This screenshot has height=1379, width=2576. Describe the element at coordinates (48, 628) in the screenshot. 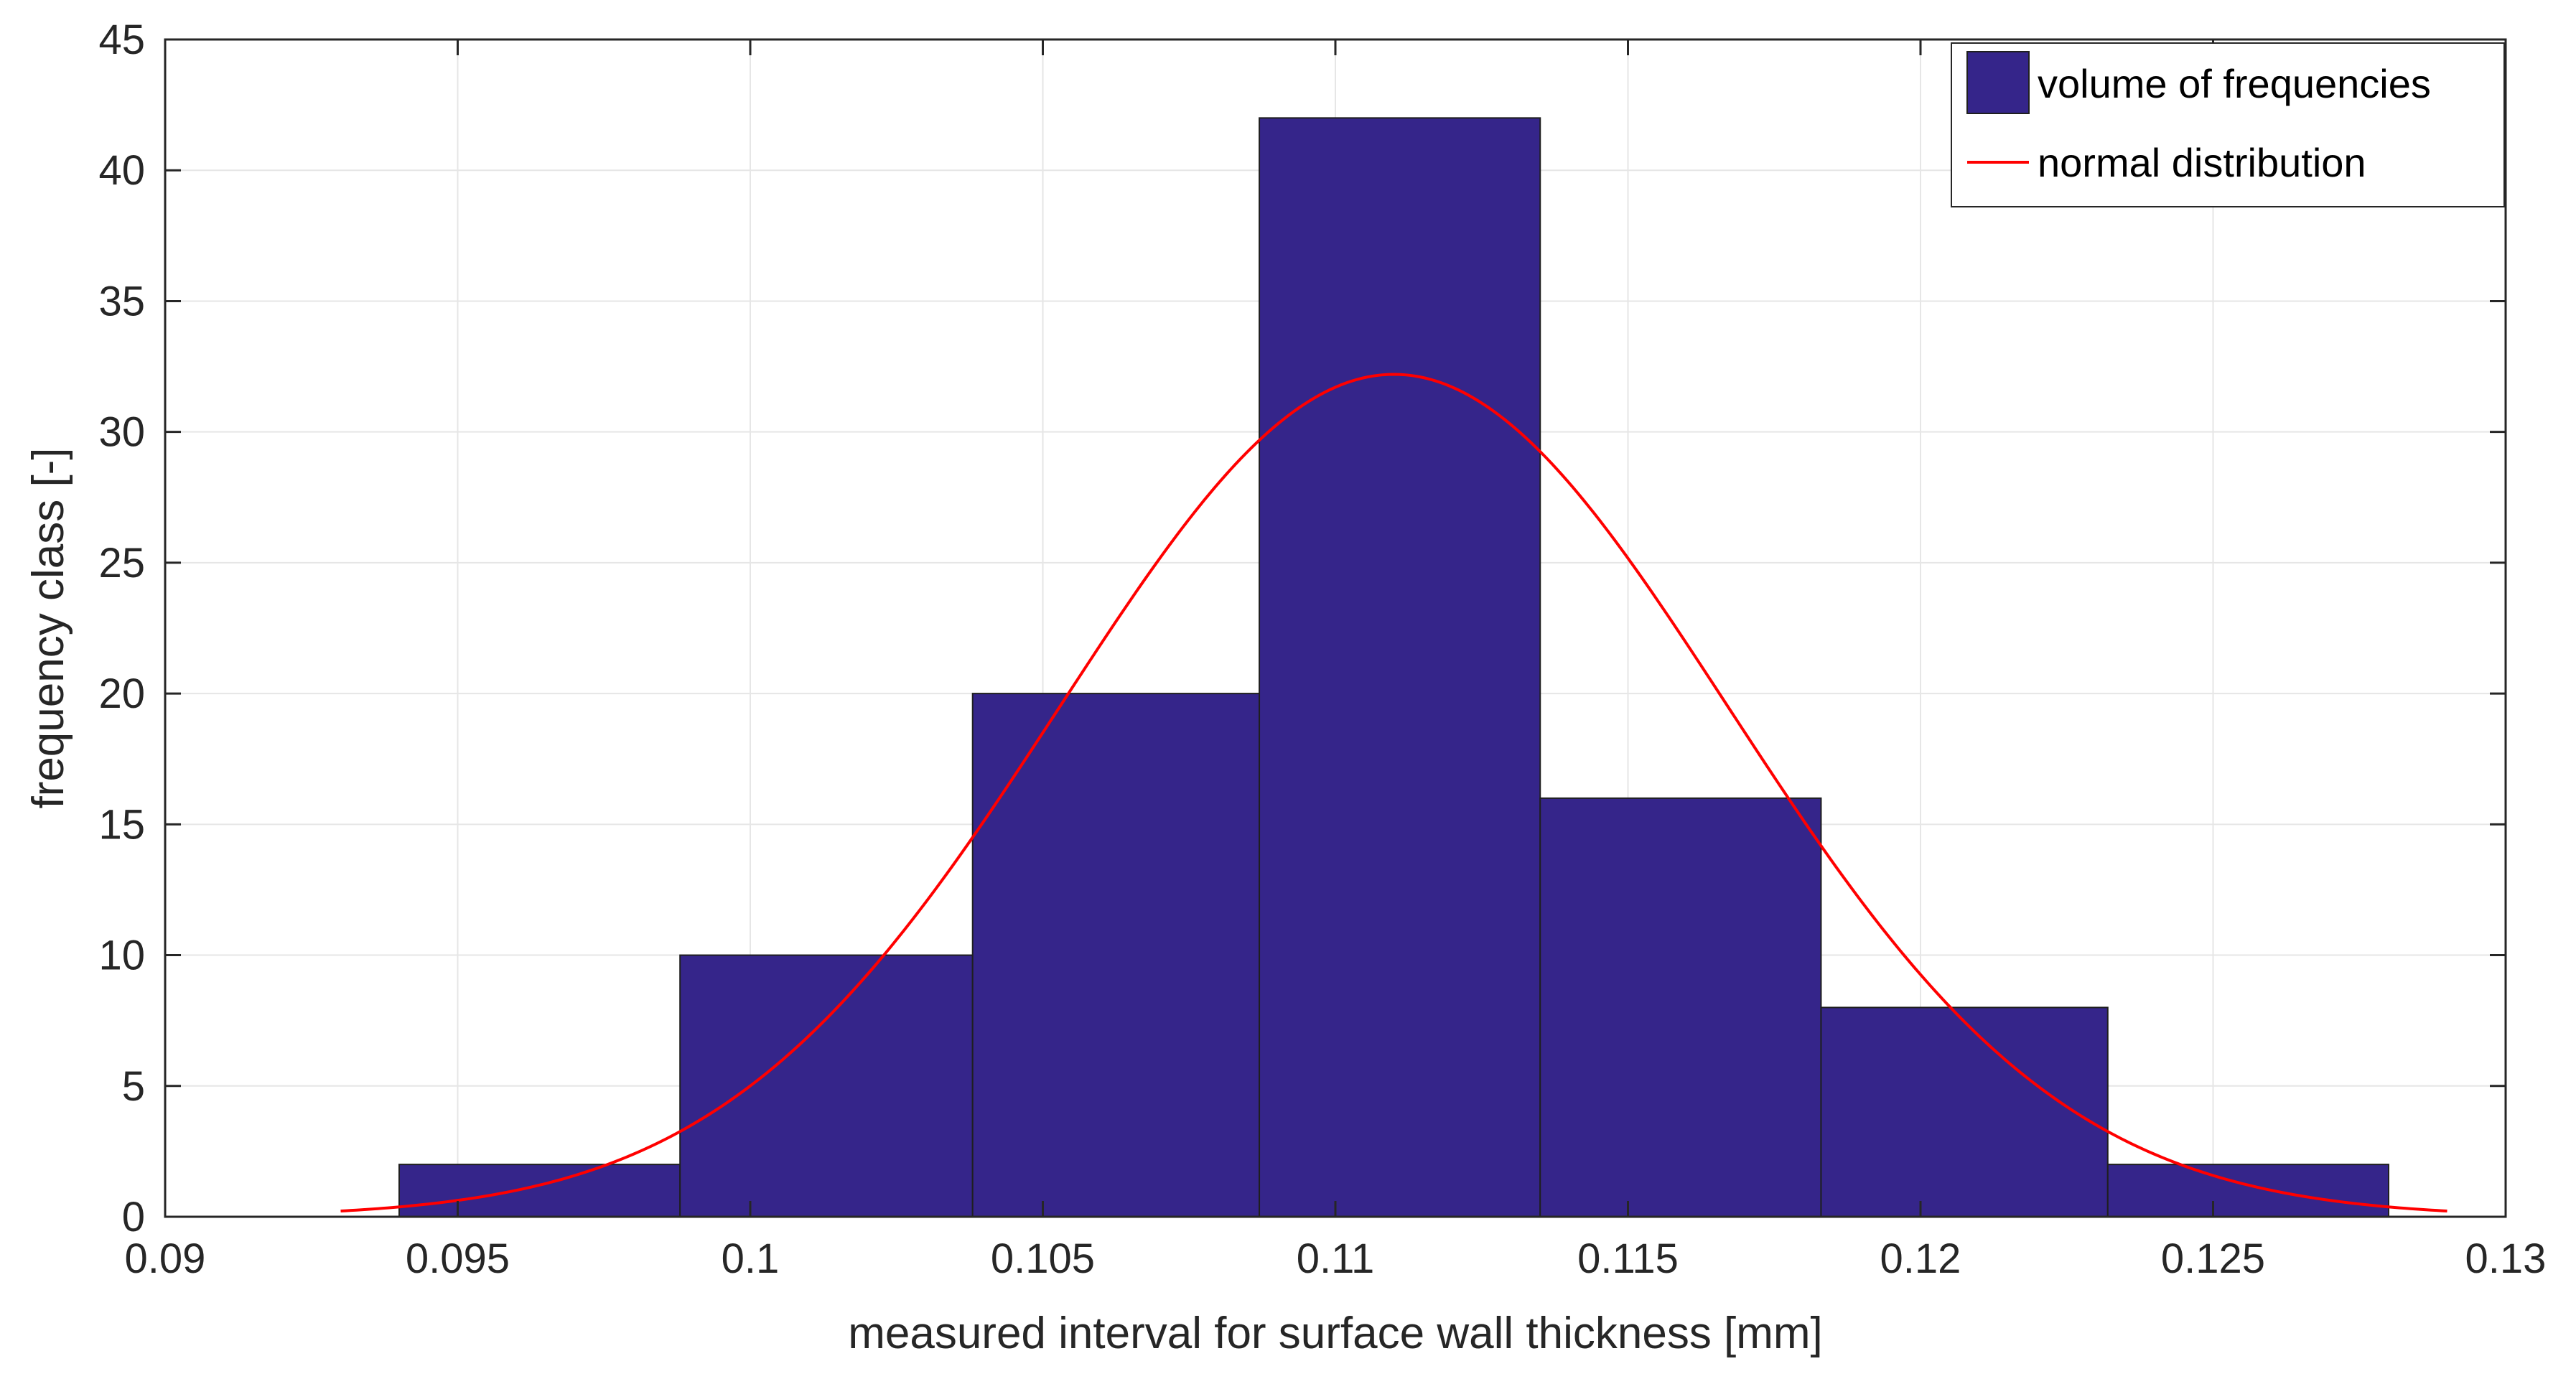

I see `y-axis-label: frequency class [-]` at that location.